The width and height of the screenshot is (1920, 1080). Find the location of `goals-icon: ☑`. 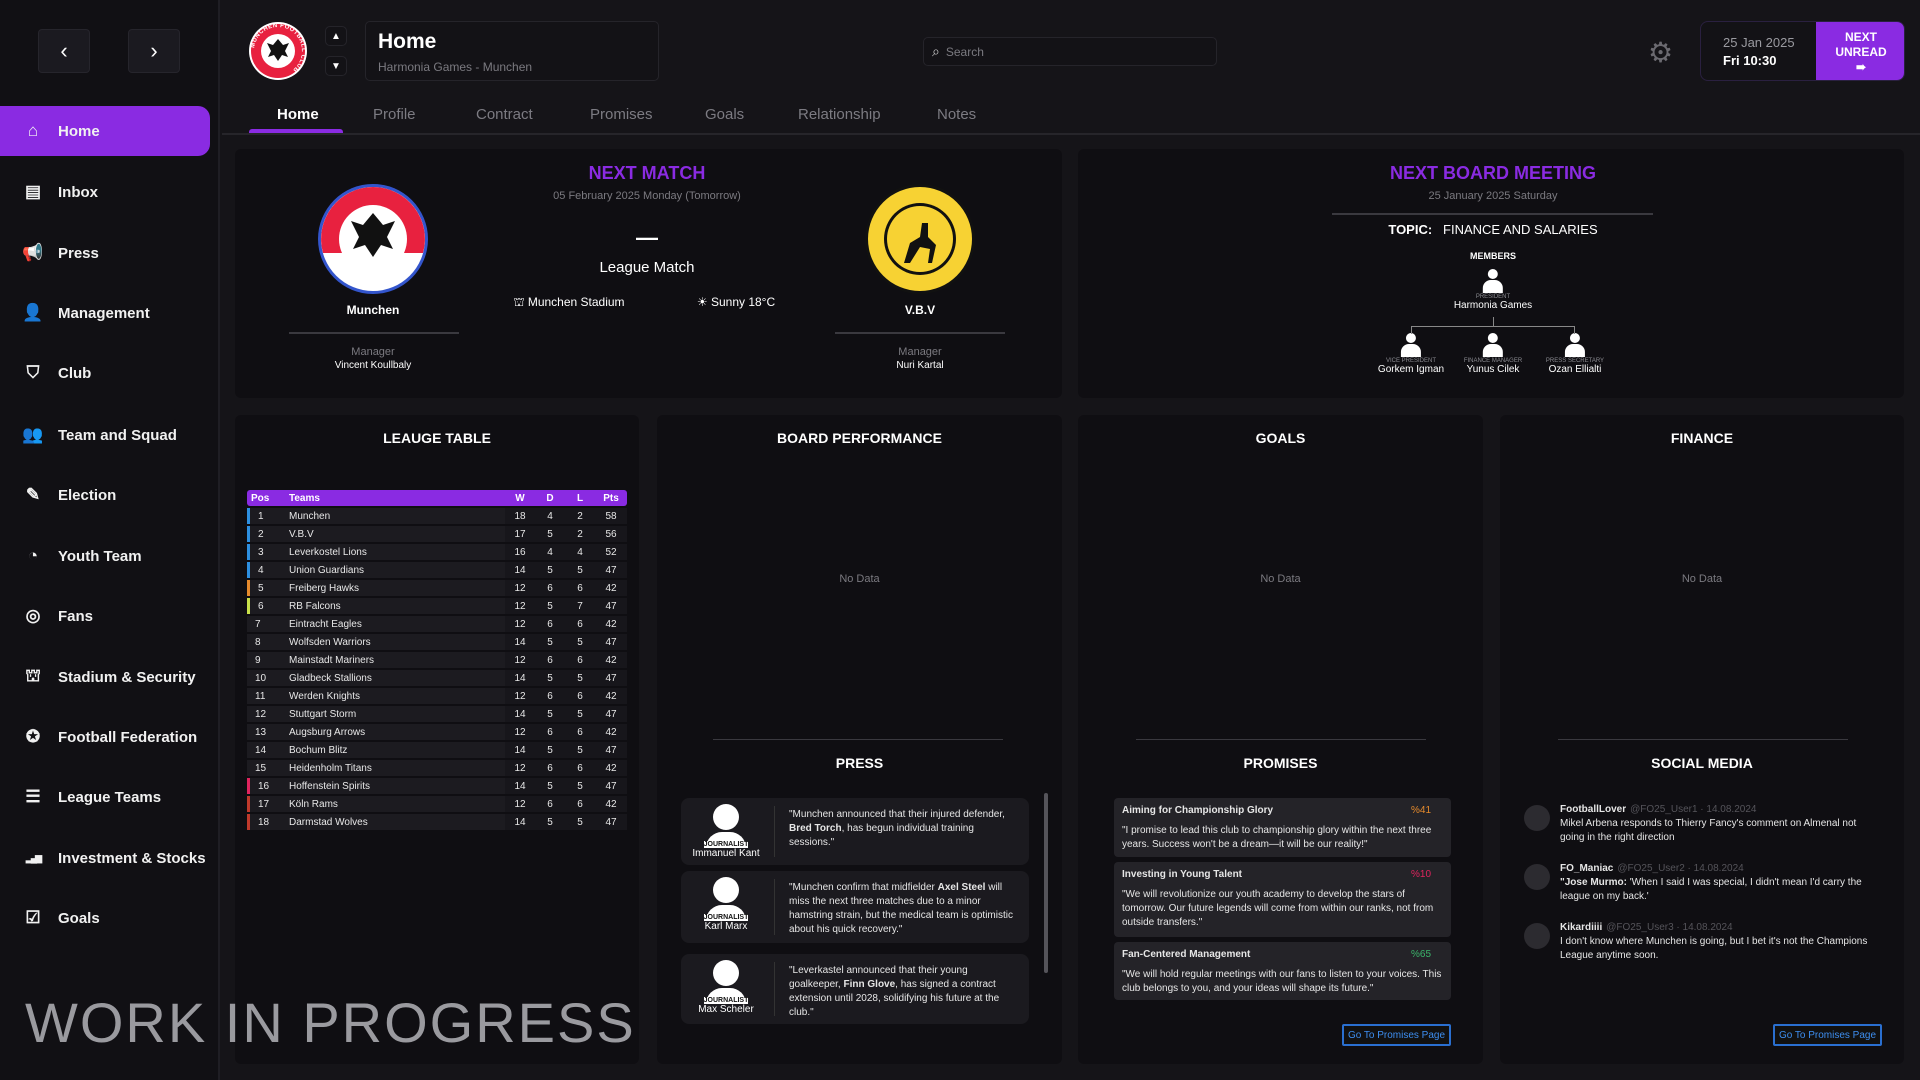

goals-icon: ☑ is located at coordinates (33, 917).